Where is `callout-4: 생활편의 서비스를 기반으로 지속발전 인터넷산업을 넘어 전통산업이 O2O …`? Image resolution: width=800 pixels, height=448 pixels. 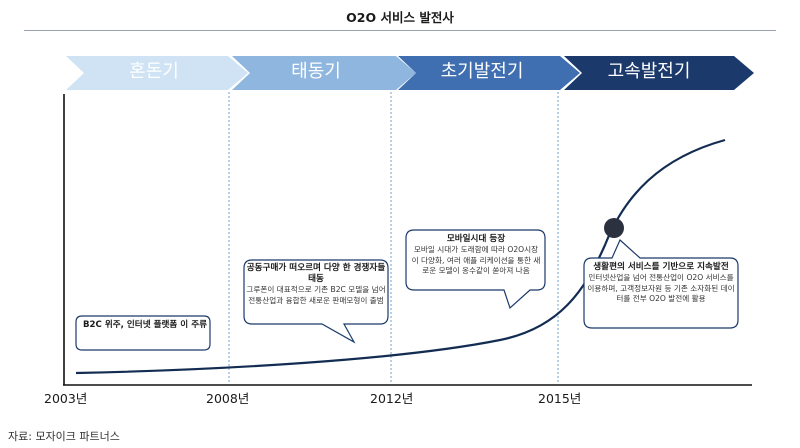
callout-4: 생활편의 서비스를 기반으로 지속발전 인터넷산업을 넘어 전통산업이 O2O … is located at coordinates (661, 283).